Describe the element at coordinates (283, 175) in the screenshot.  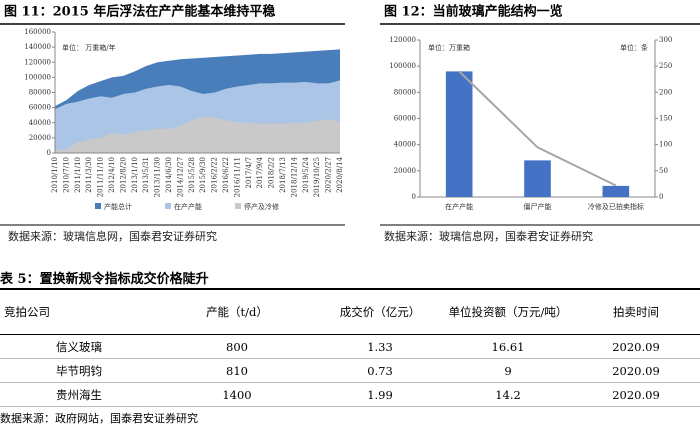
I see `x-tick-label: 2018/7/13` at that location.